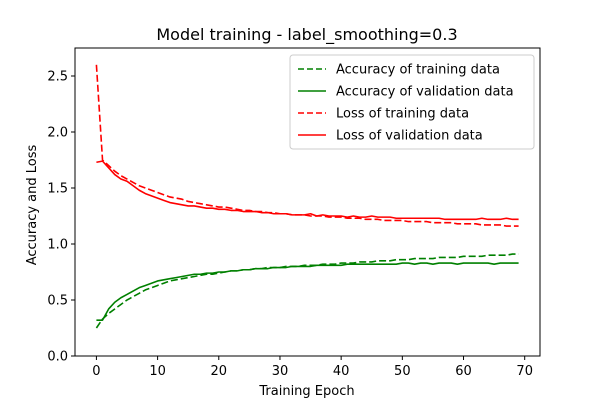 The image size is (600, 400). Describe the element at coordinates (57, 301) in the screenshot. I see `y-tick-label: 0.5` at that location.